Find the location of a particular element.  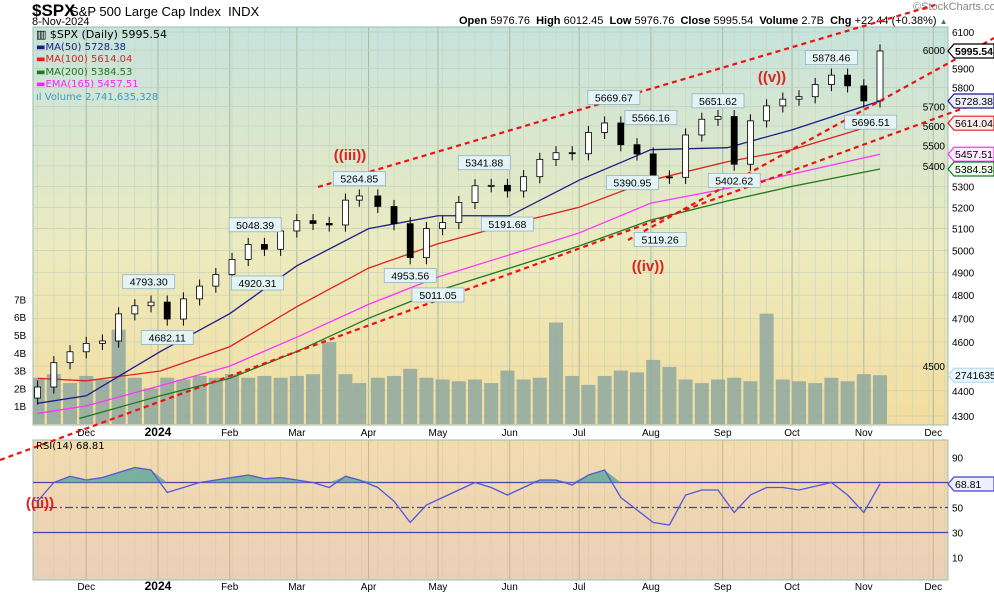

price-annotation: 5651.62 is located at coordinates (718, 102).